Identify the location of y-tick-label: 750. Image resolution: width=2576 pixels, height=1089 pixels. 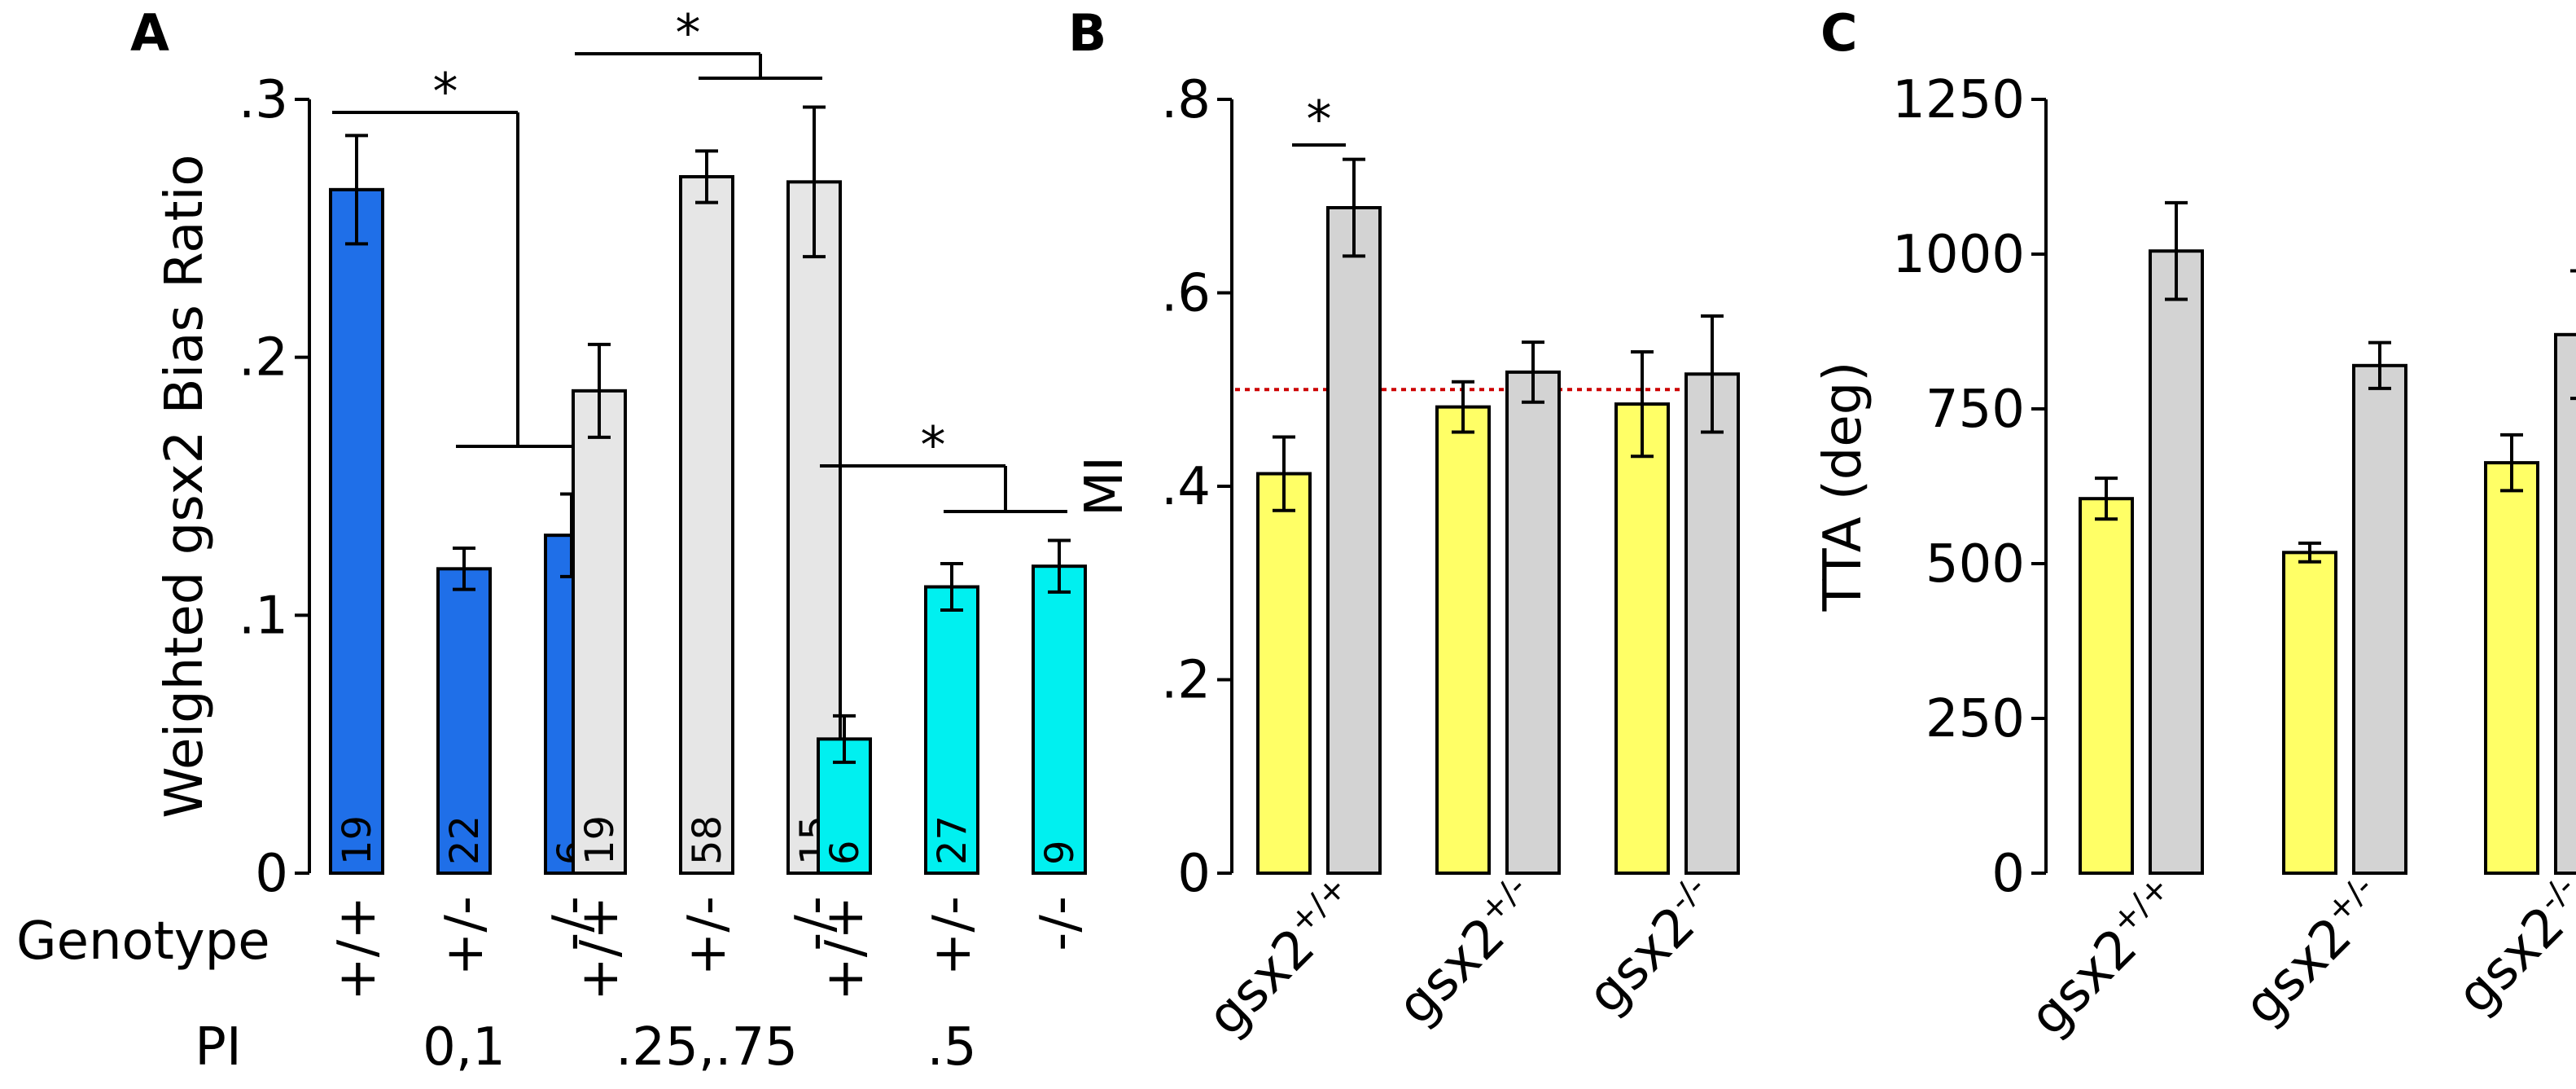
(1975, 410).